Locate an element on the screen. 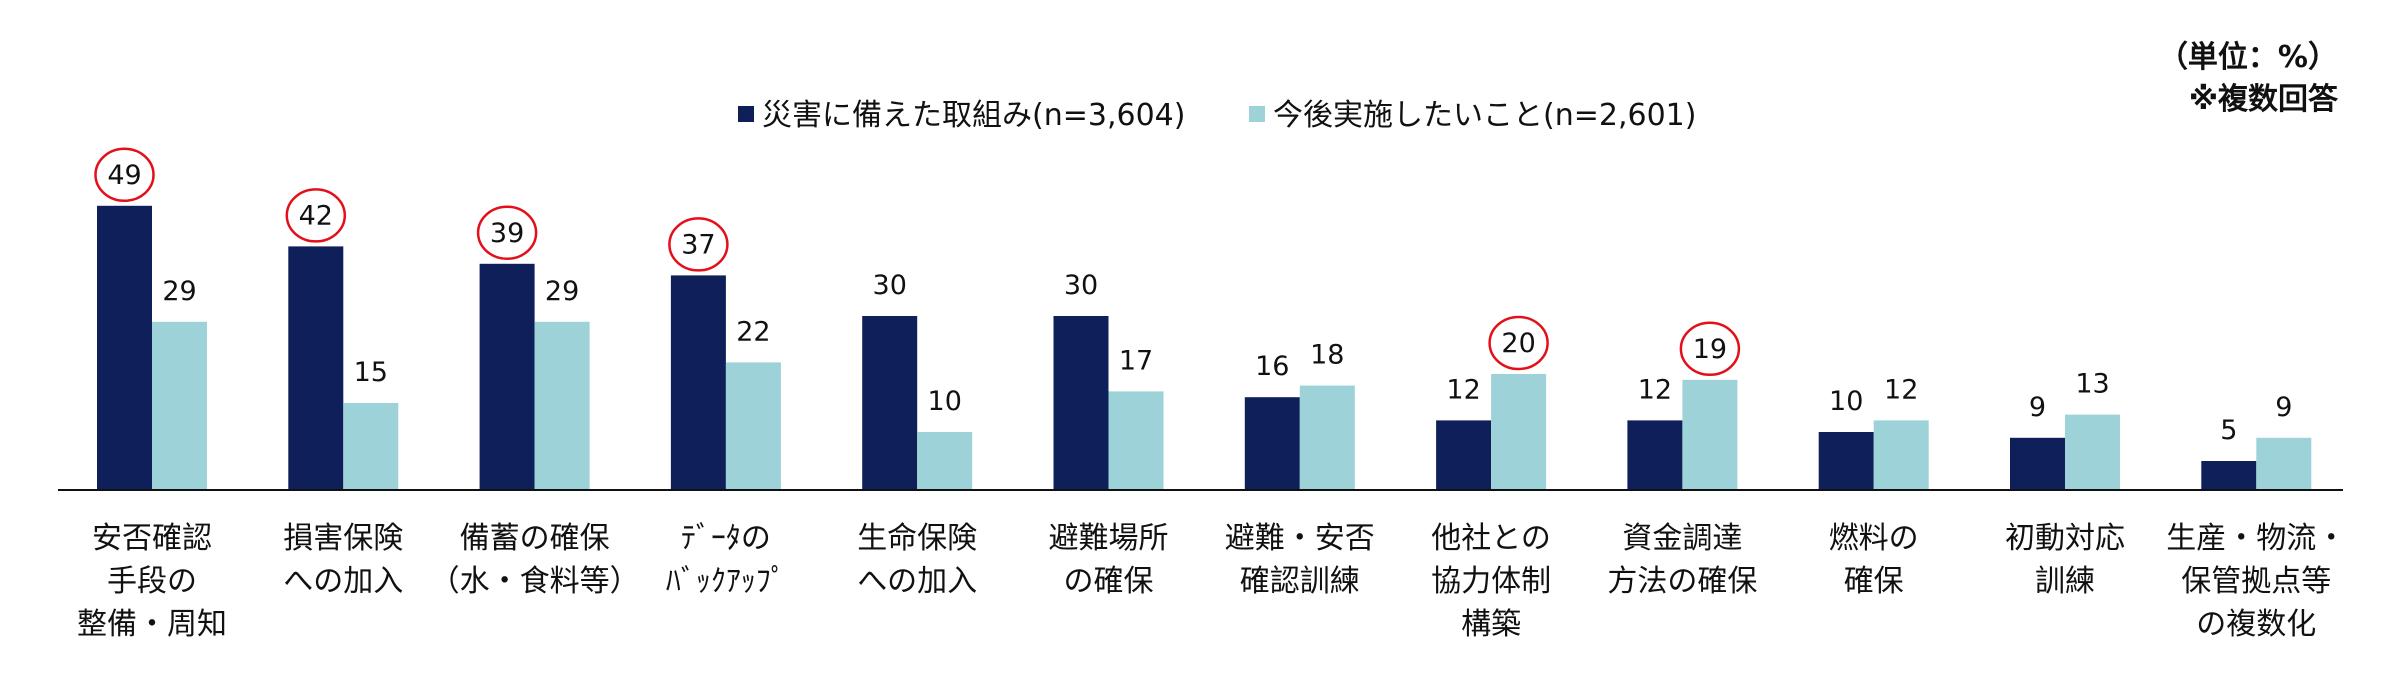  category-label-line: 他社との is located at coordinates (1491, 538).